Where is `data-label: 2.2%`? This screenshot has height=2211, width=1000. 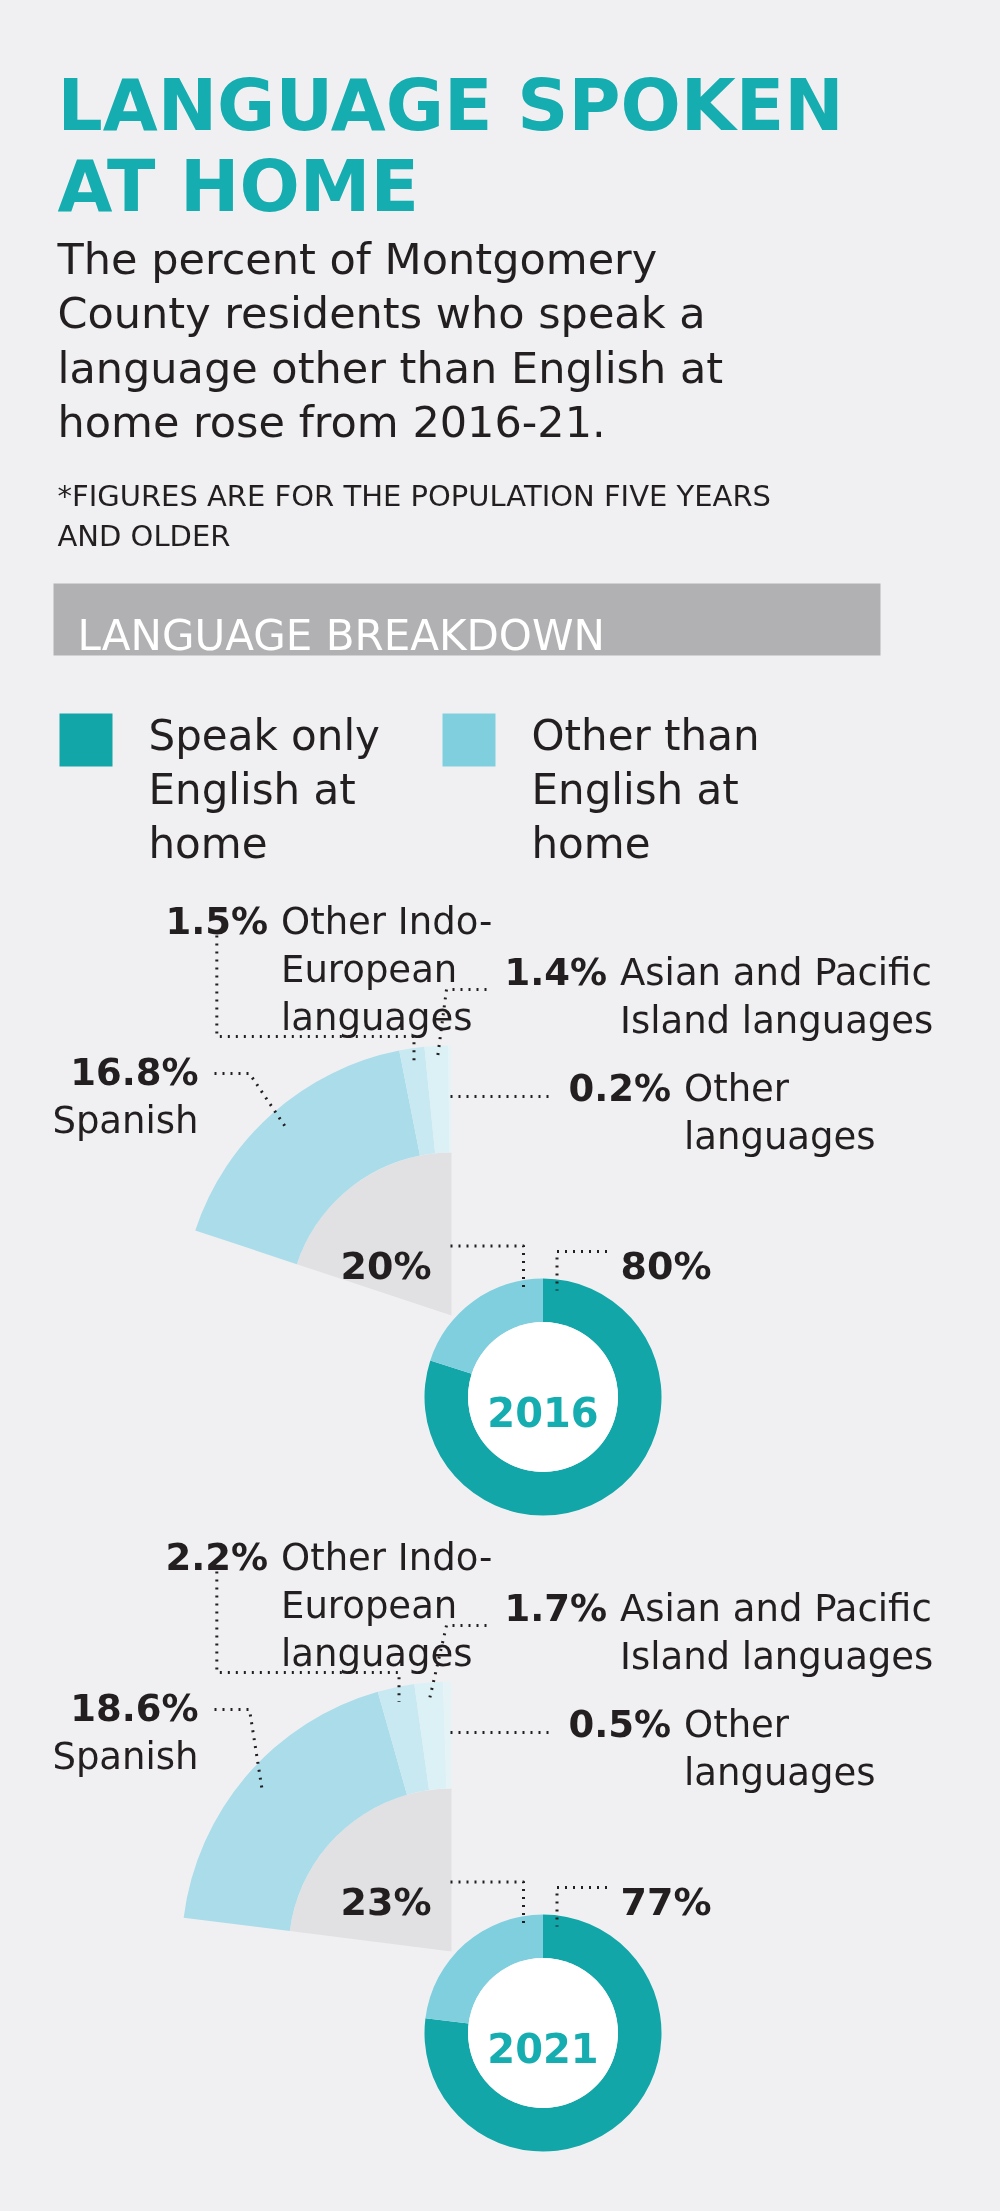
data-label: 2.2% is located at coordinates (217, 1557).